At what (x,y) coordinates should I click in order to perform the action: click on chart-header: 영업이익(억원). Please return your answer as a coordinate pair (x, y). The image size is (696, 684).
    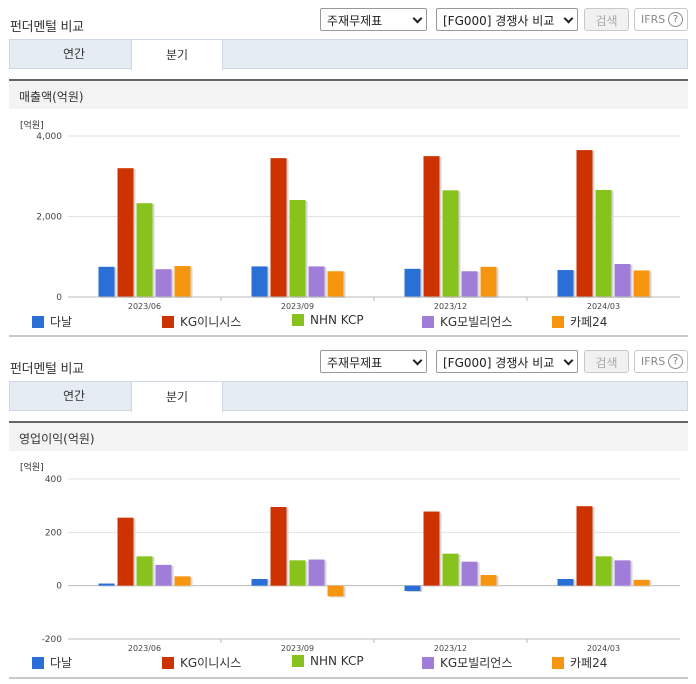
    Looking at the image, I should click on (348, 436).